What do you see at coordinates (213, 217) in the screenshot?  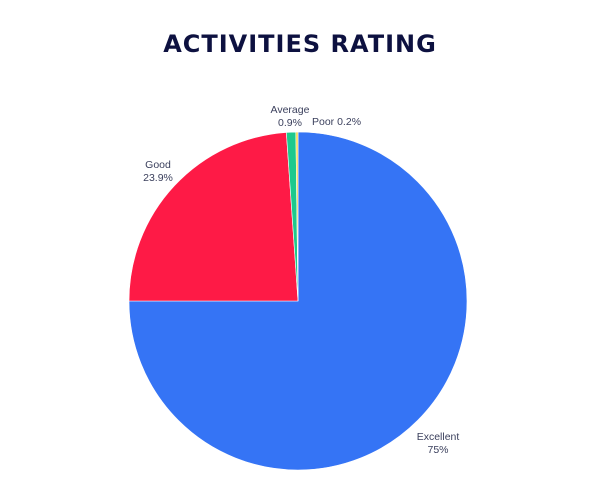 I see `pie-slice-good` at bounding box center [213, 217].